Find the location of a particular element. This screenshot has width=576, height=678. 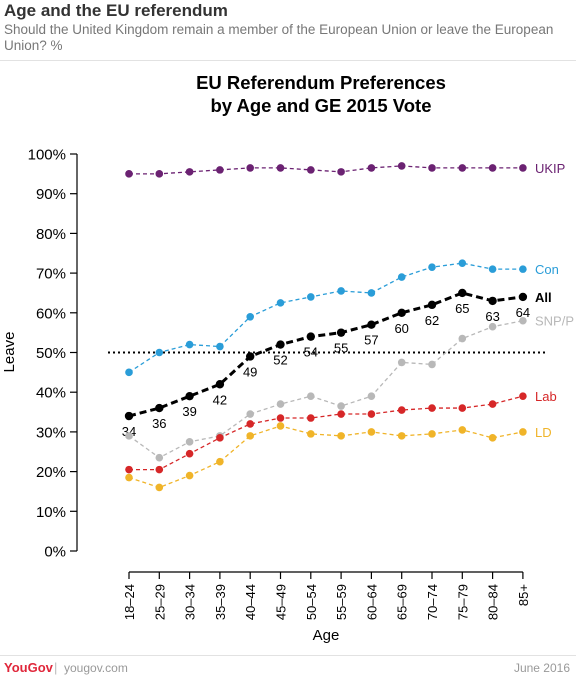

x-tick-label: 40–44 is located at coordinates (250, 602).